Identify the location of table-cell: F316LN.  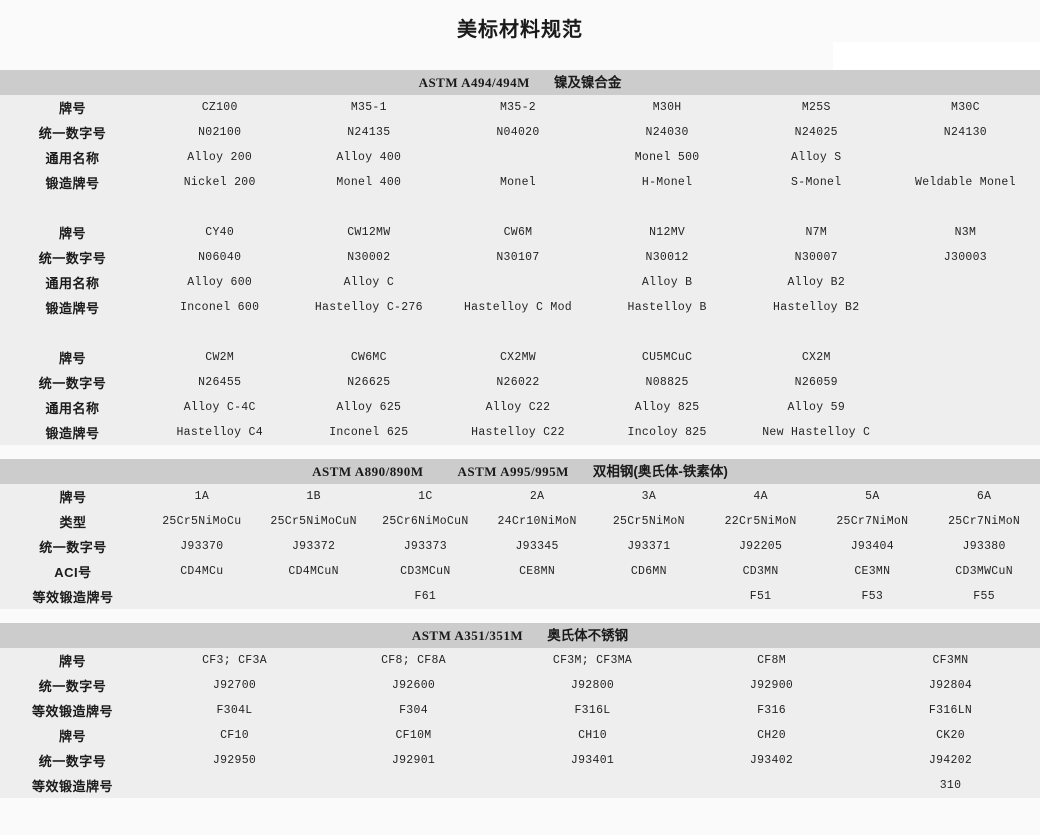
(950, 710).